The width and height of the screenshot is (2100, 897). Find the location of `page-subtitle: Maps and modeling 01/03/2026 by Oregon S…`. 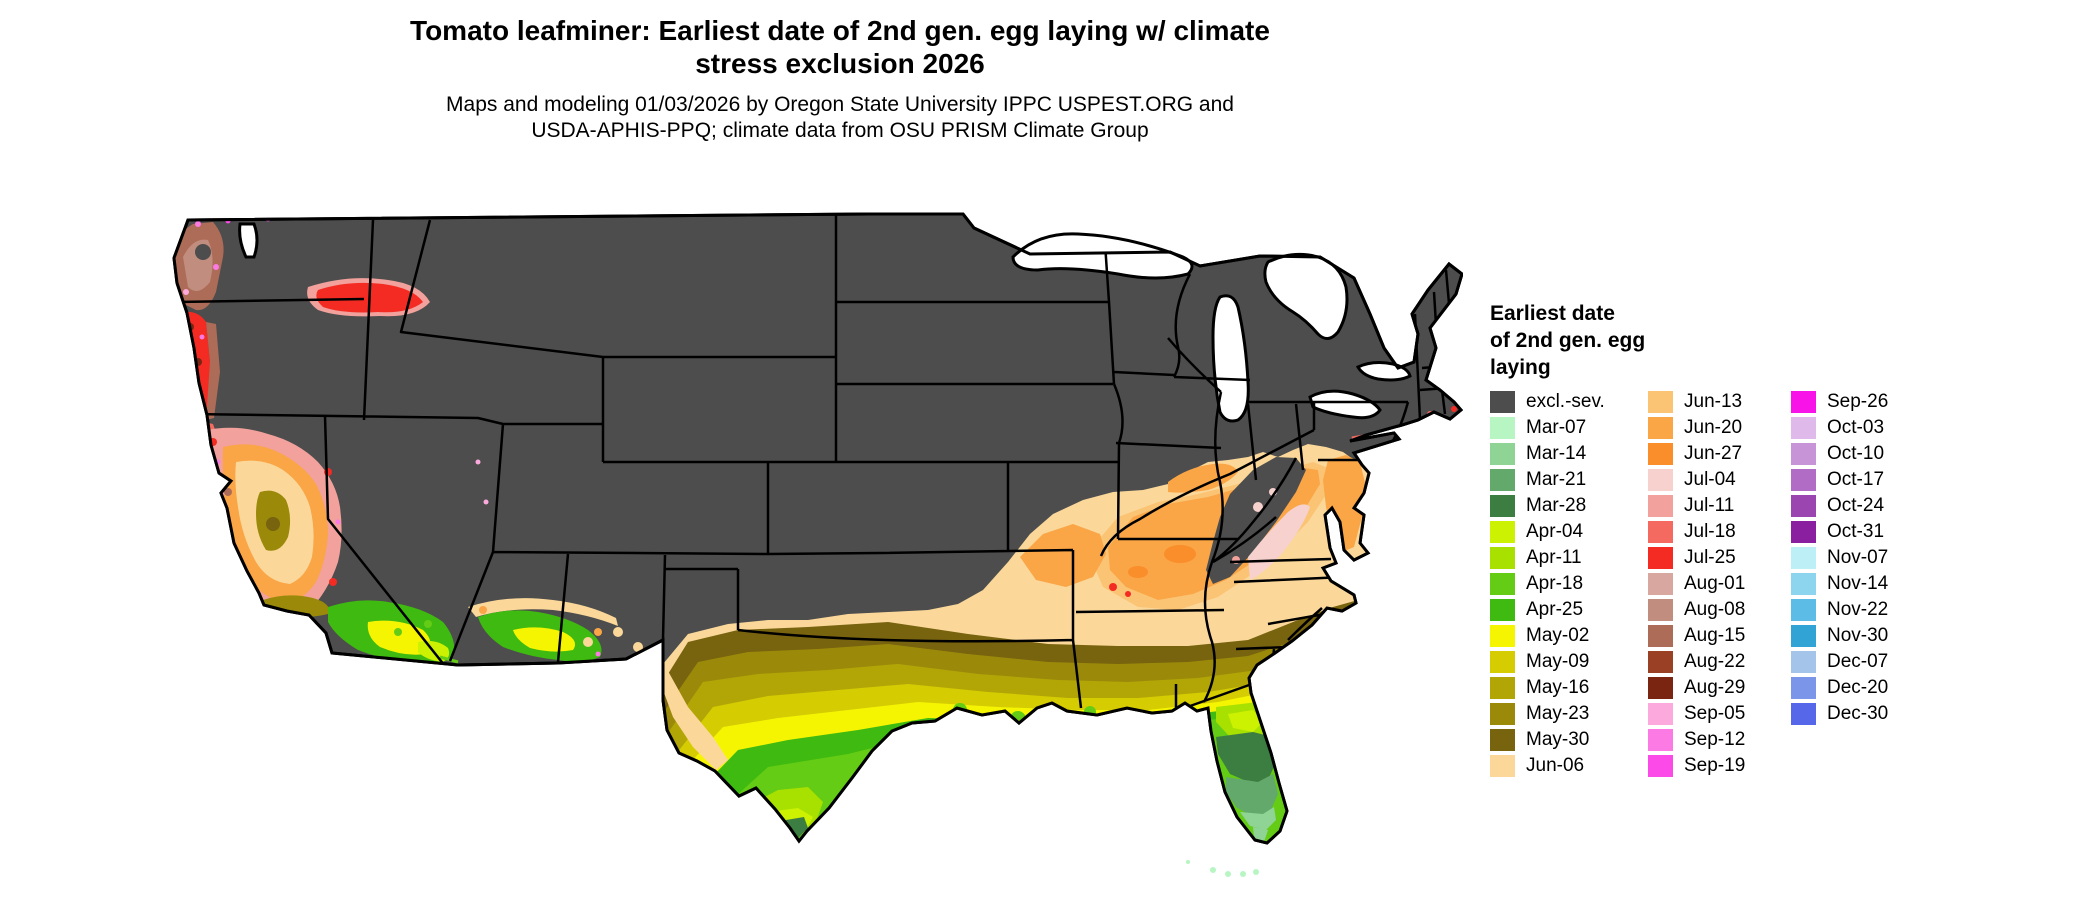

page-subtitle: Maps and modeling 01/03/2026 by Oregon S… is located at coordinates (840, 118).